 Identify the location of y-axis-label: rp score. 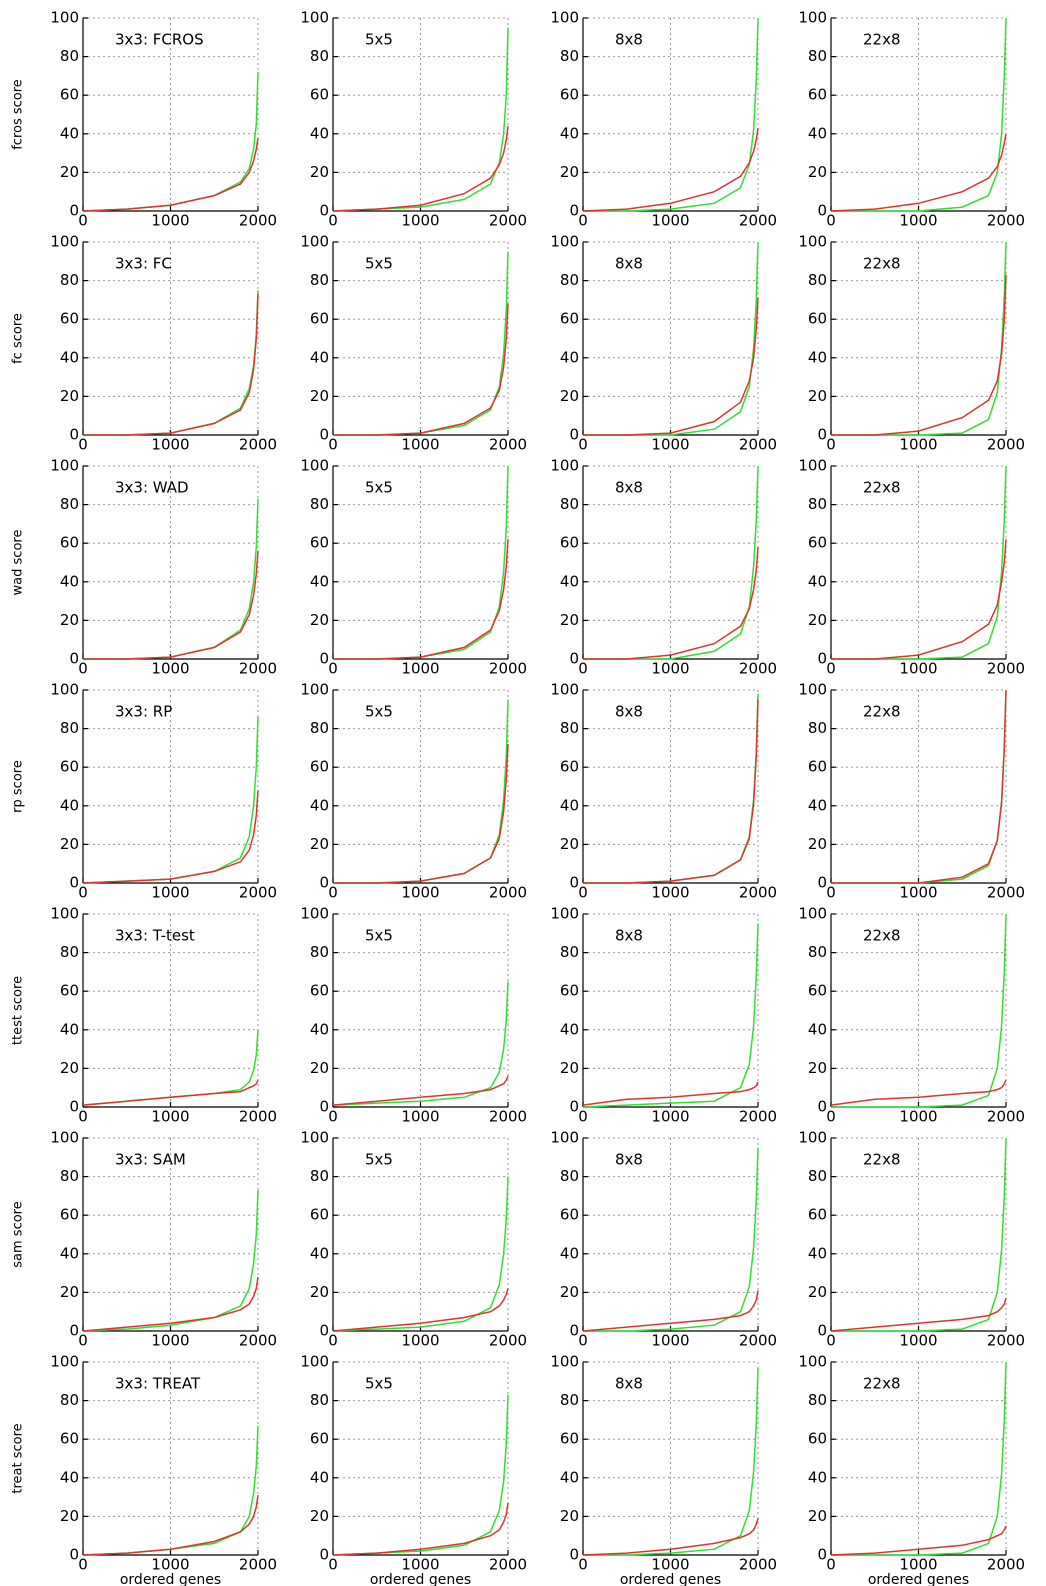
(18, 786).